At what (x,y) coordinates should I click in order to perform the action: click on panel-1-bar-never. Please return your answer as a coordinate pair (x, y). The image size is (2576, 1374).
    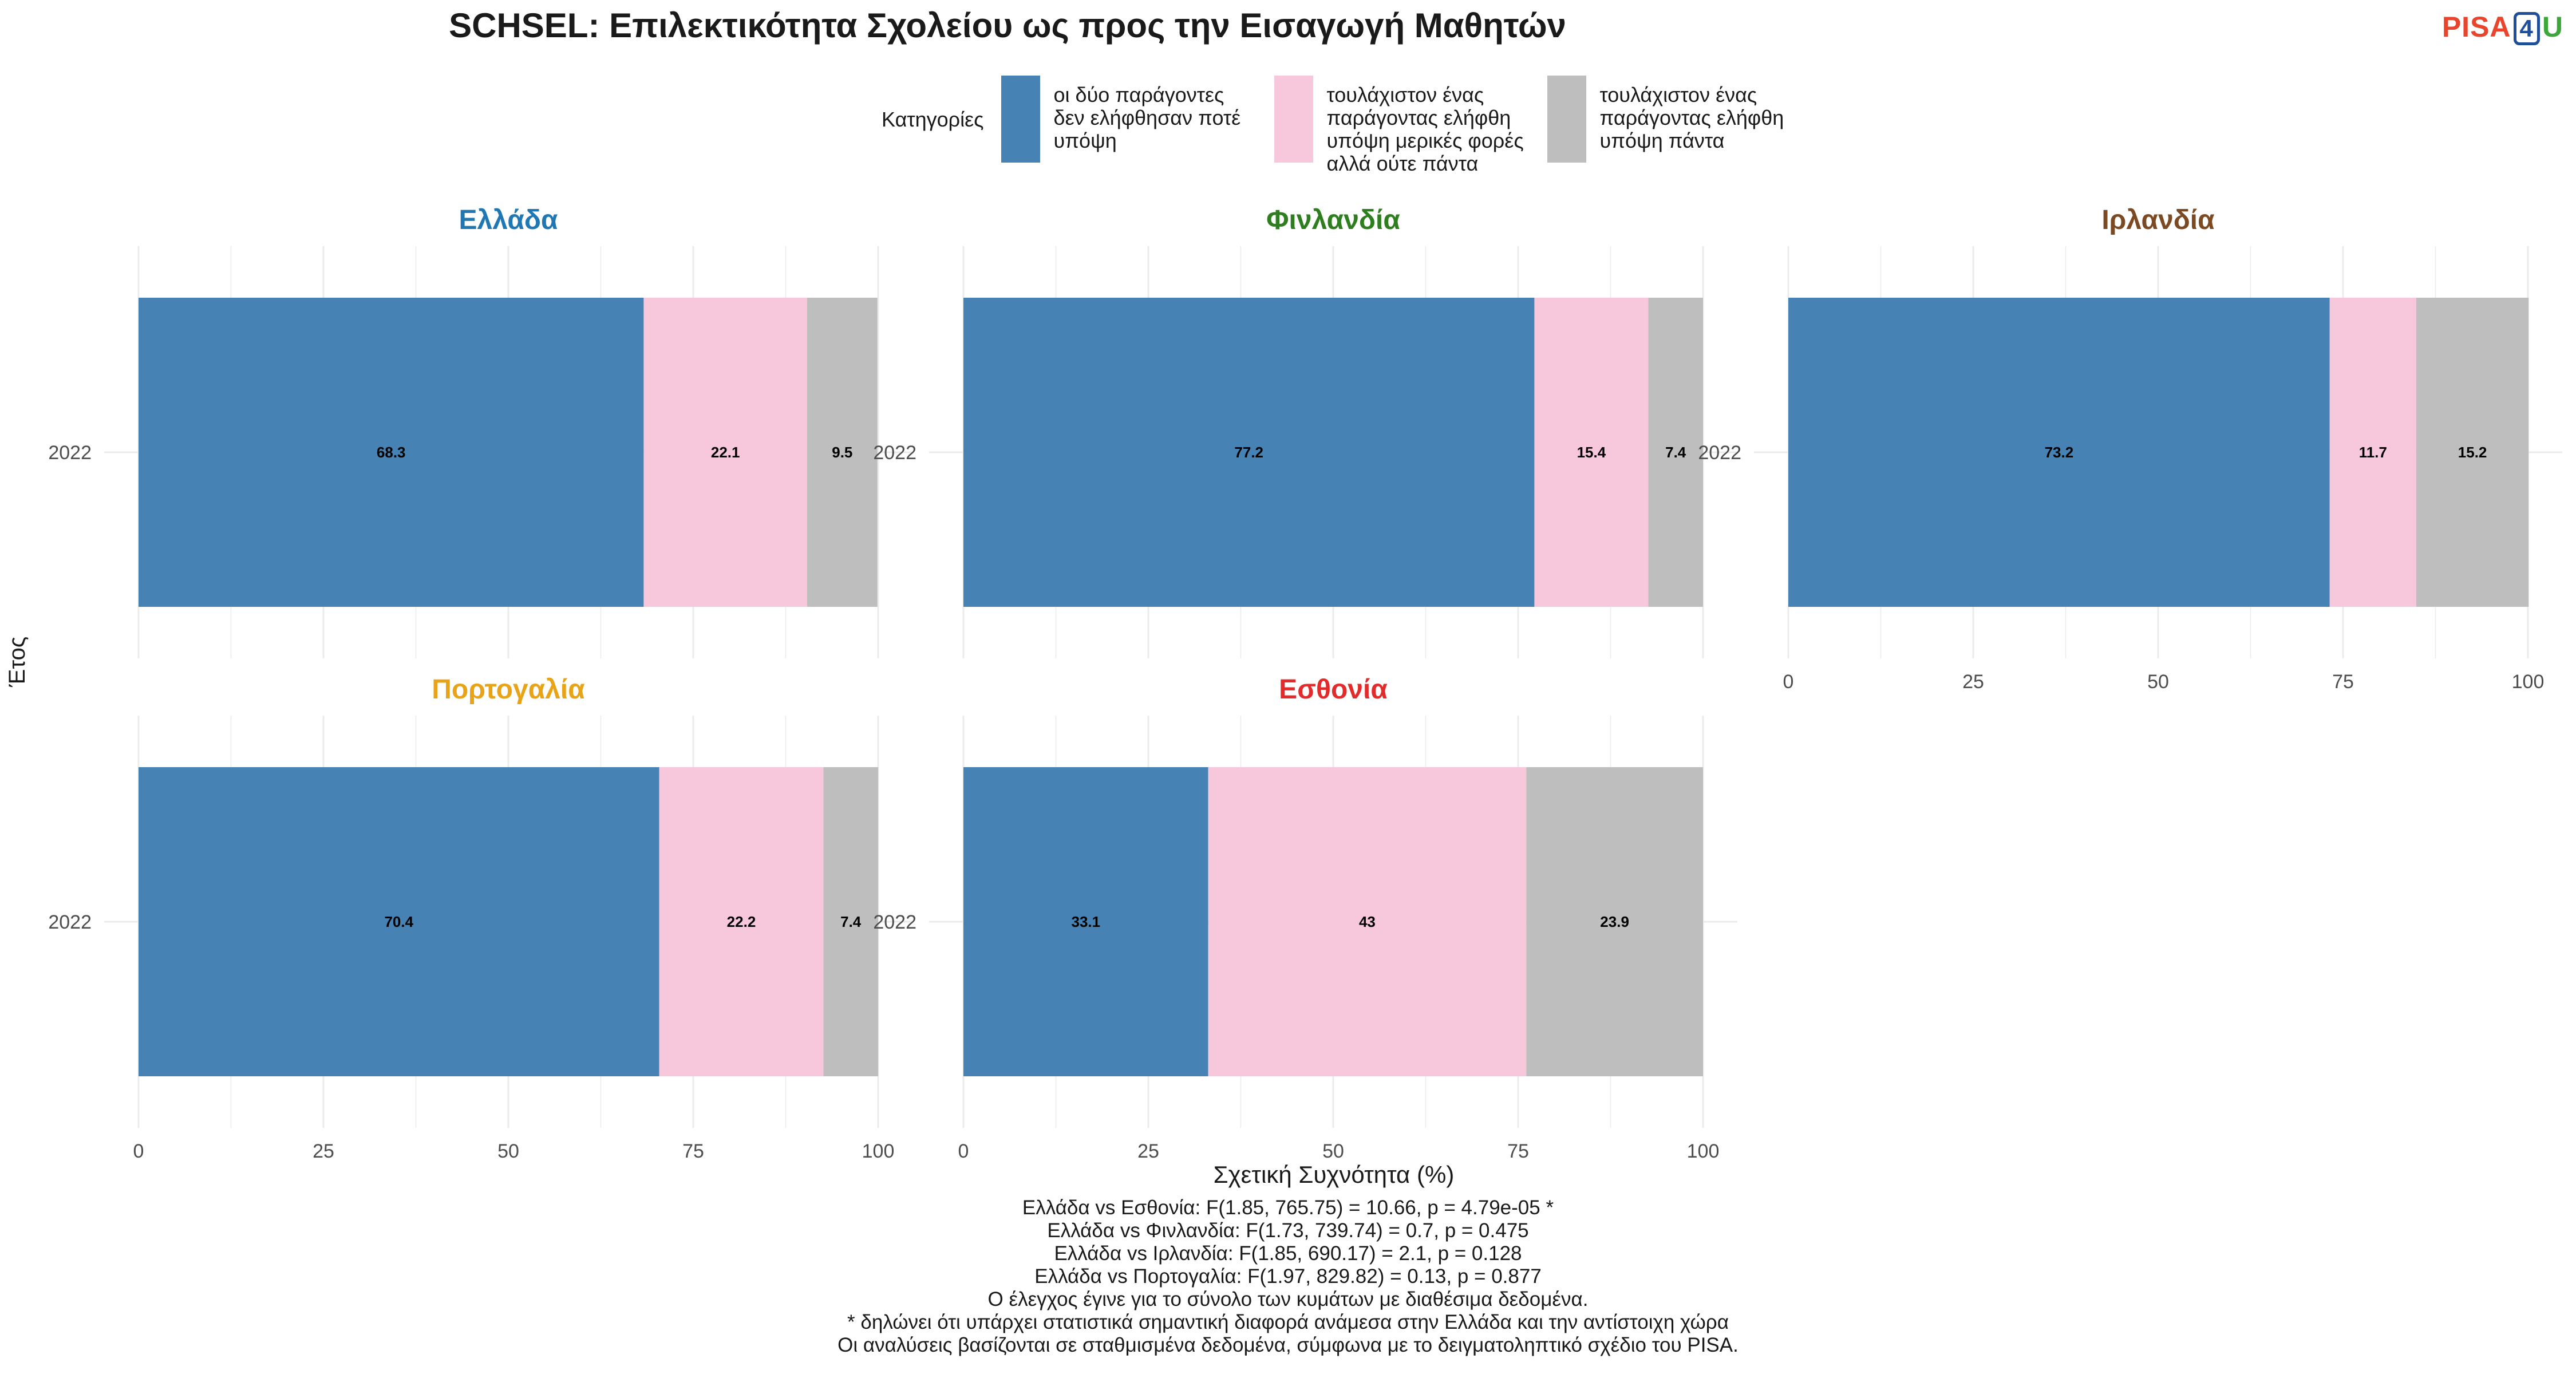
    Looking at the image, I should click on (1249, 453).